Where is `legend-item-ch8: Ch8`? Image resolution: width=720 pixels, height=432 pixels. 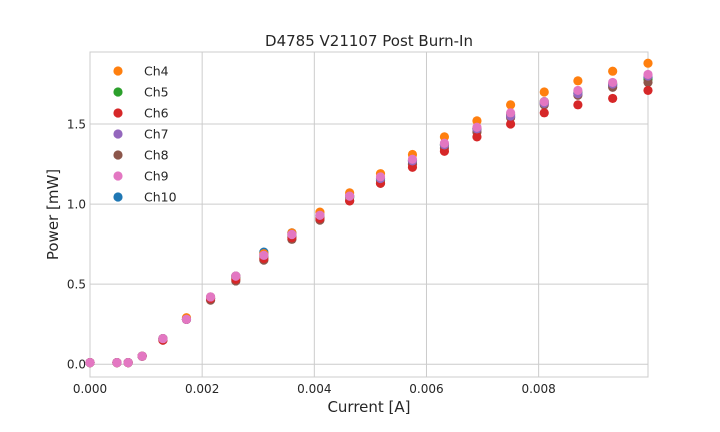
legend-item-ch8: Ch8 is located at coordinates (141, 155).